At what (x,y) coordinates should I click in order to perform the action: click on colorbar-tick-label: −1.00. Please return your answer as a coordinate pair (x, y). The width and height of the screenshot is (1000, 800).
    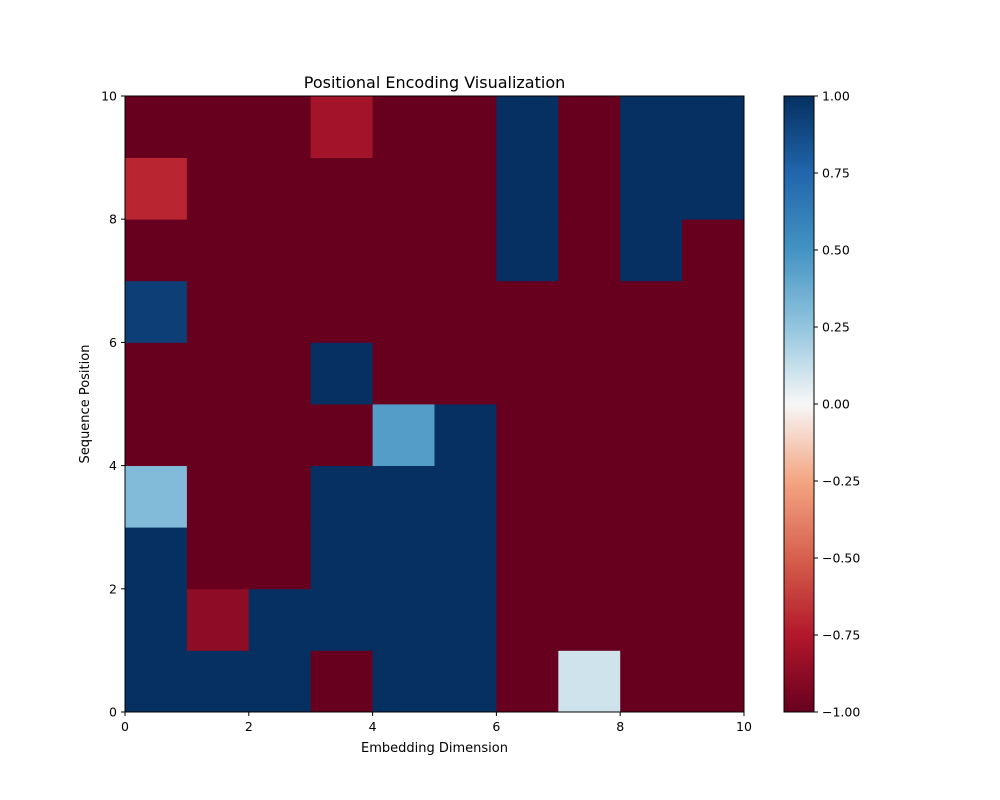
    Looking at the image, I should click on (841, 712).